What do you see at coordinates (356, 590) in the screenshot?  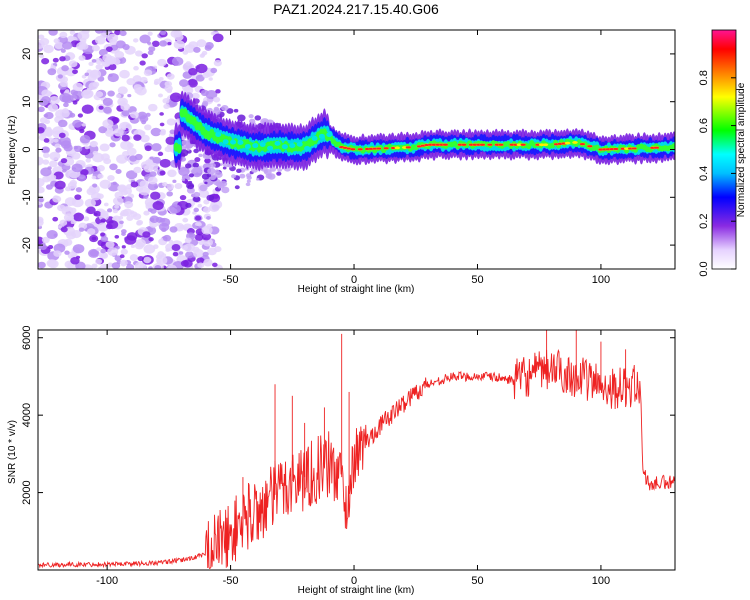 I see `snr-x-label: Height of straight line (km)` at bounding box center [356, 590].